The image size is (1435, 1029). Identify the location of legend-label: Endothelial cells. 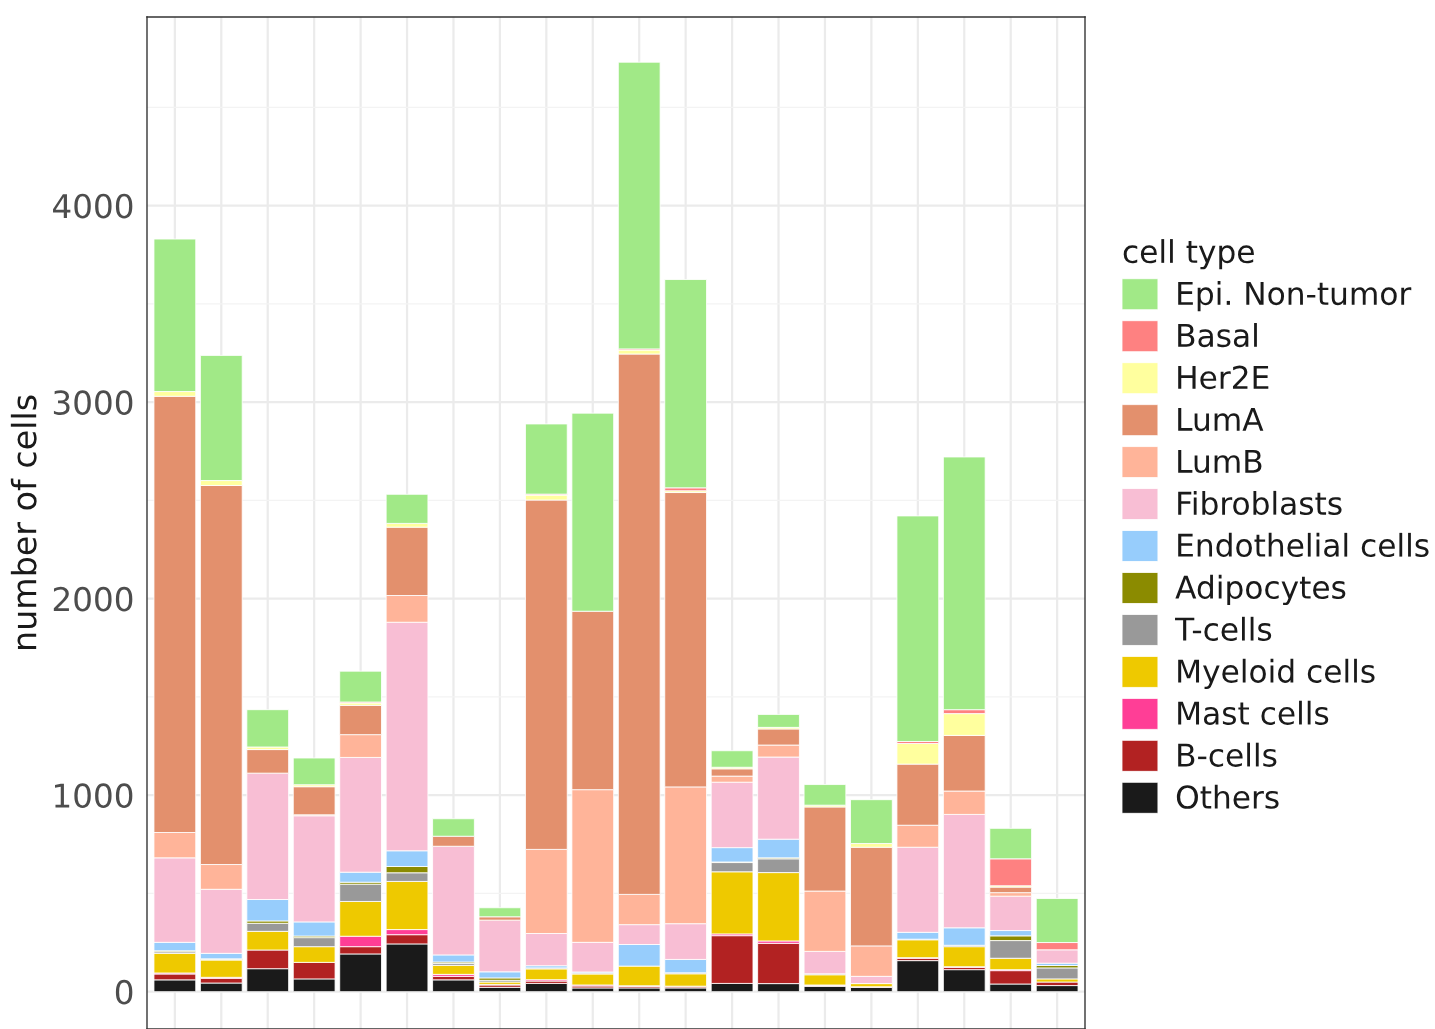
(1303, 545).